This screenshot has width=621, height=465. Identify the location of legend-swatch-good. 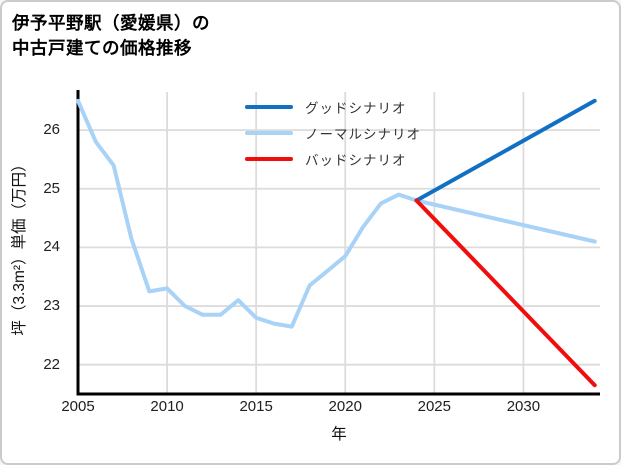
(269, 106).